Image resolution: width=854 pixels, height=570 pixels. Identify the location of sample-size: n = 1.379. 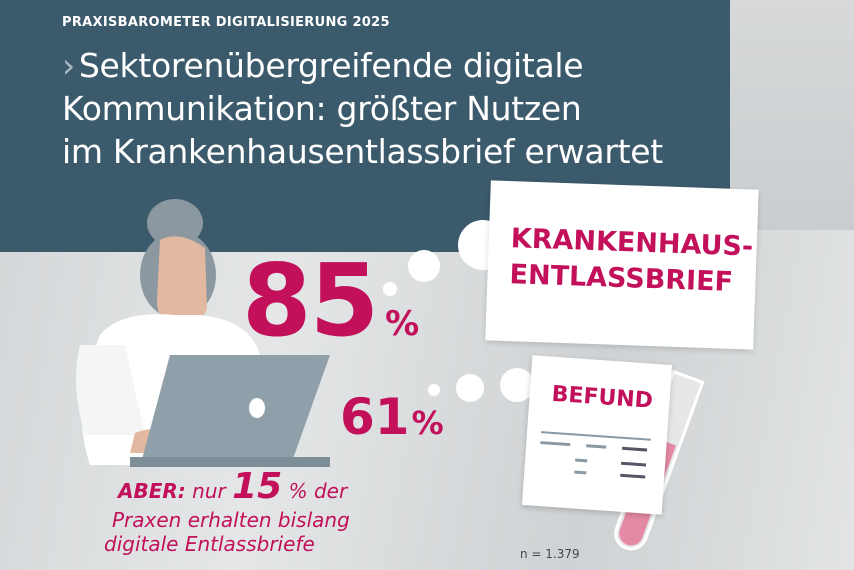
(550, 554).